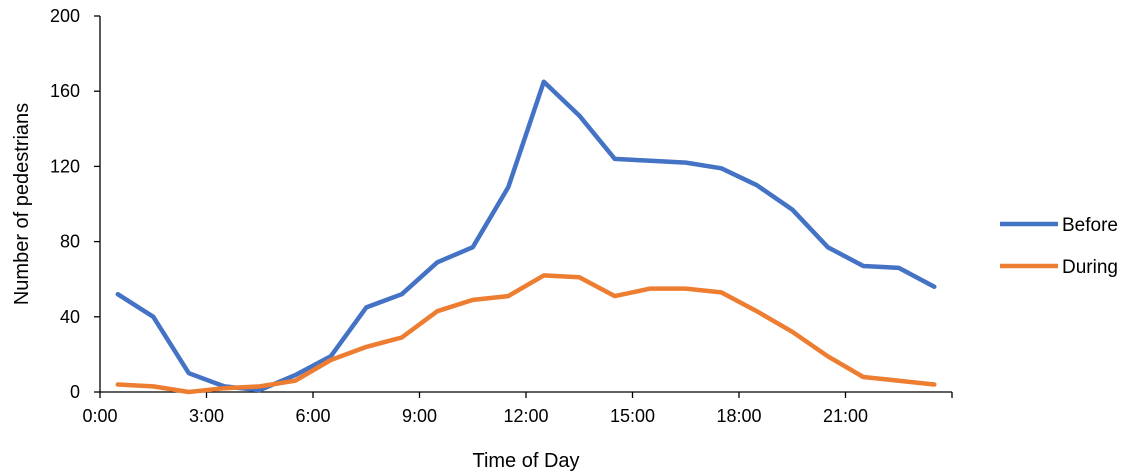 Image resolution: width=1132 pixels, height=473 pixels. What do you see at coordinates (738, 416) in the screenshot?
I see `x-tick-label: 18:00` at bounding box center [738, 416].